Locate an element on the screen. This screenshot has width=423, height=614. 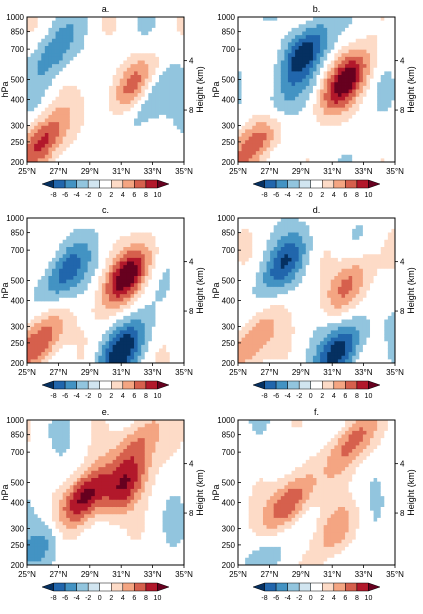
colorbar-box is located at coordinates (271, 184).